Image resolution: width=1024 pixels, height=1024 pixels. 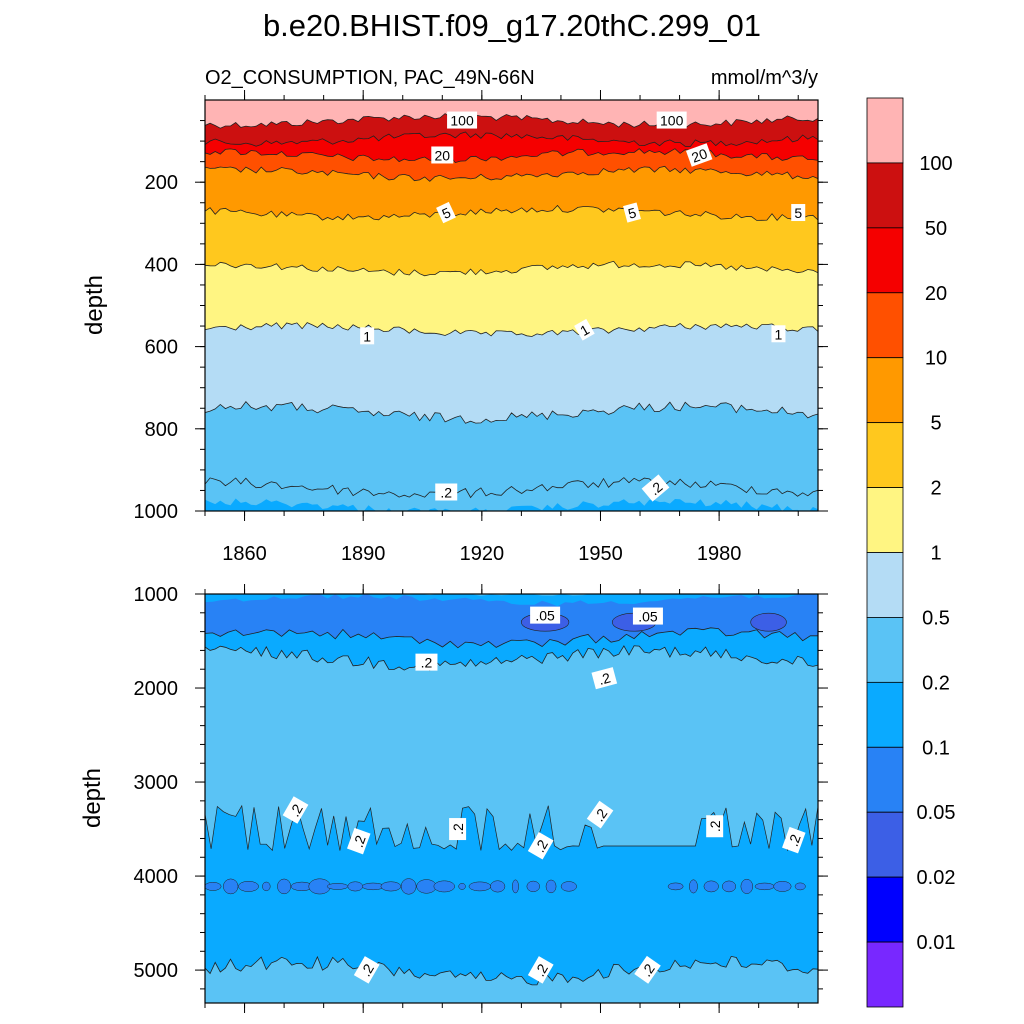 I want to click on upper-y-tick-label: 800, so click(x=161, y=430).